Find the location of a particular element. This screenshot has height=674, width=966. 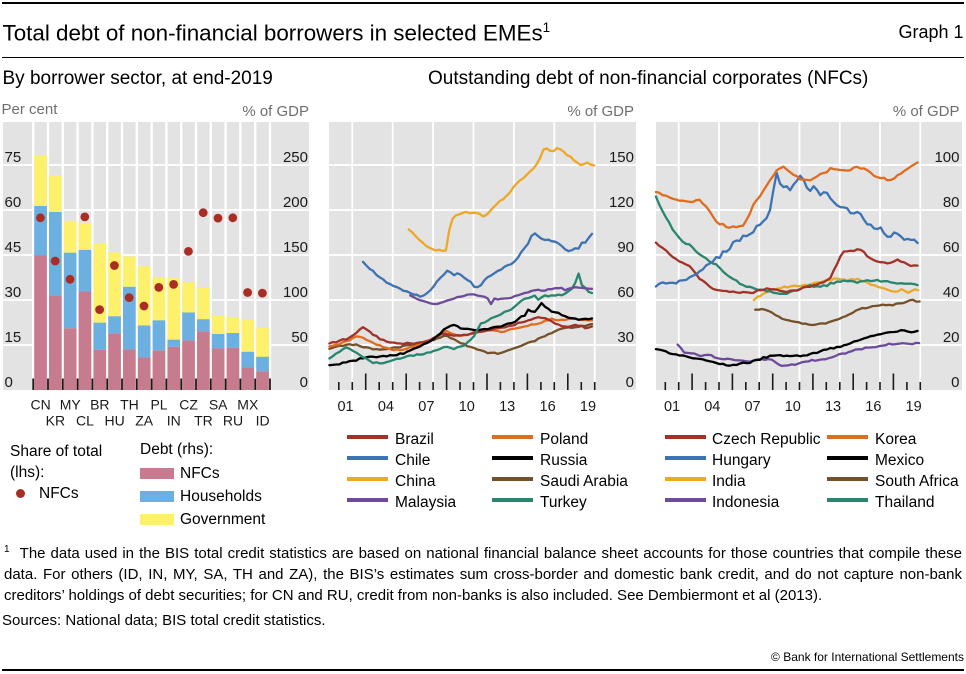

svg-text: 15 is located at coordinates (13, 337).